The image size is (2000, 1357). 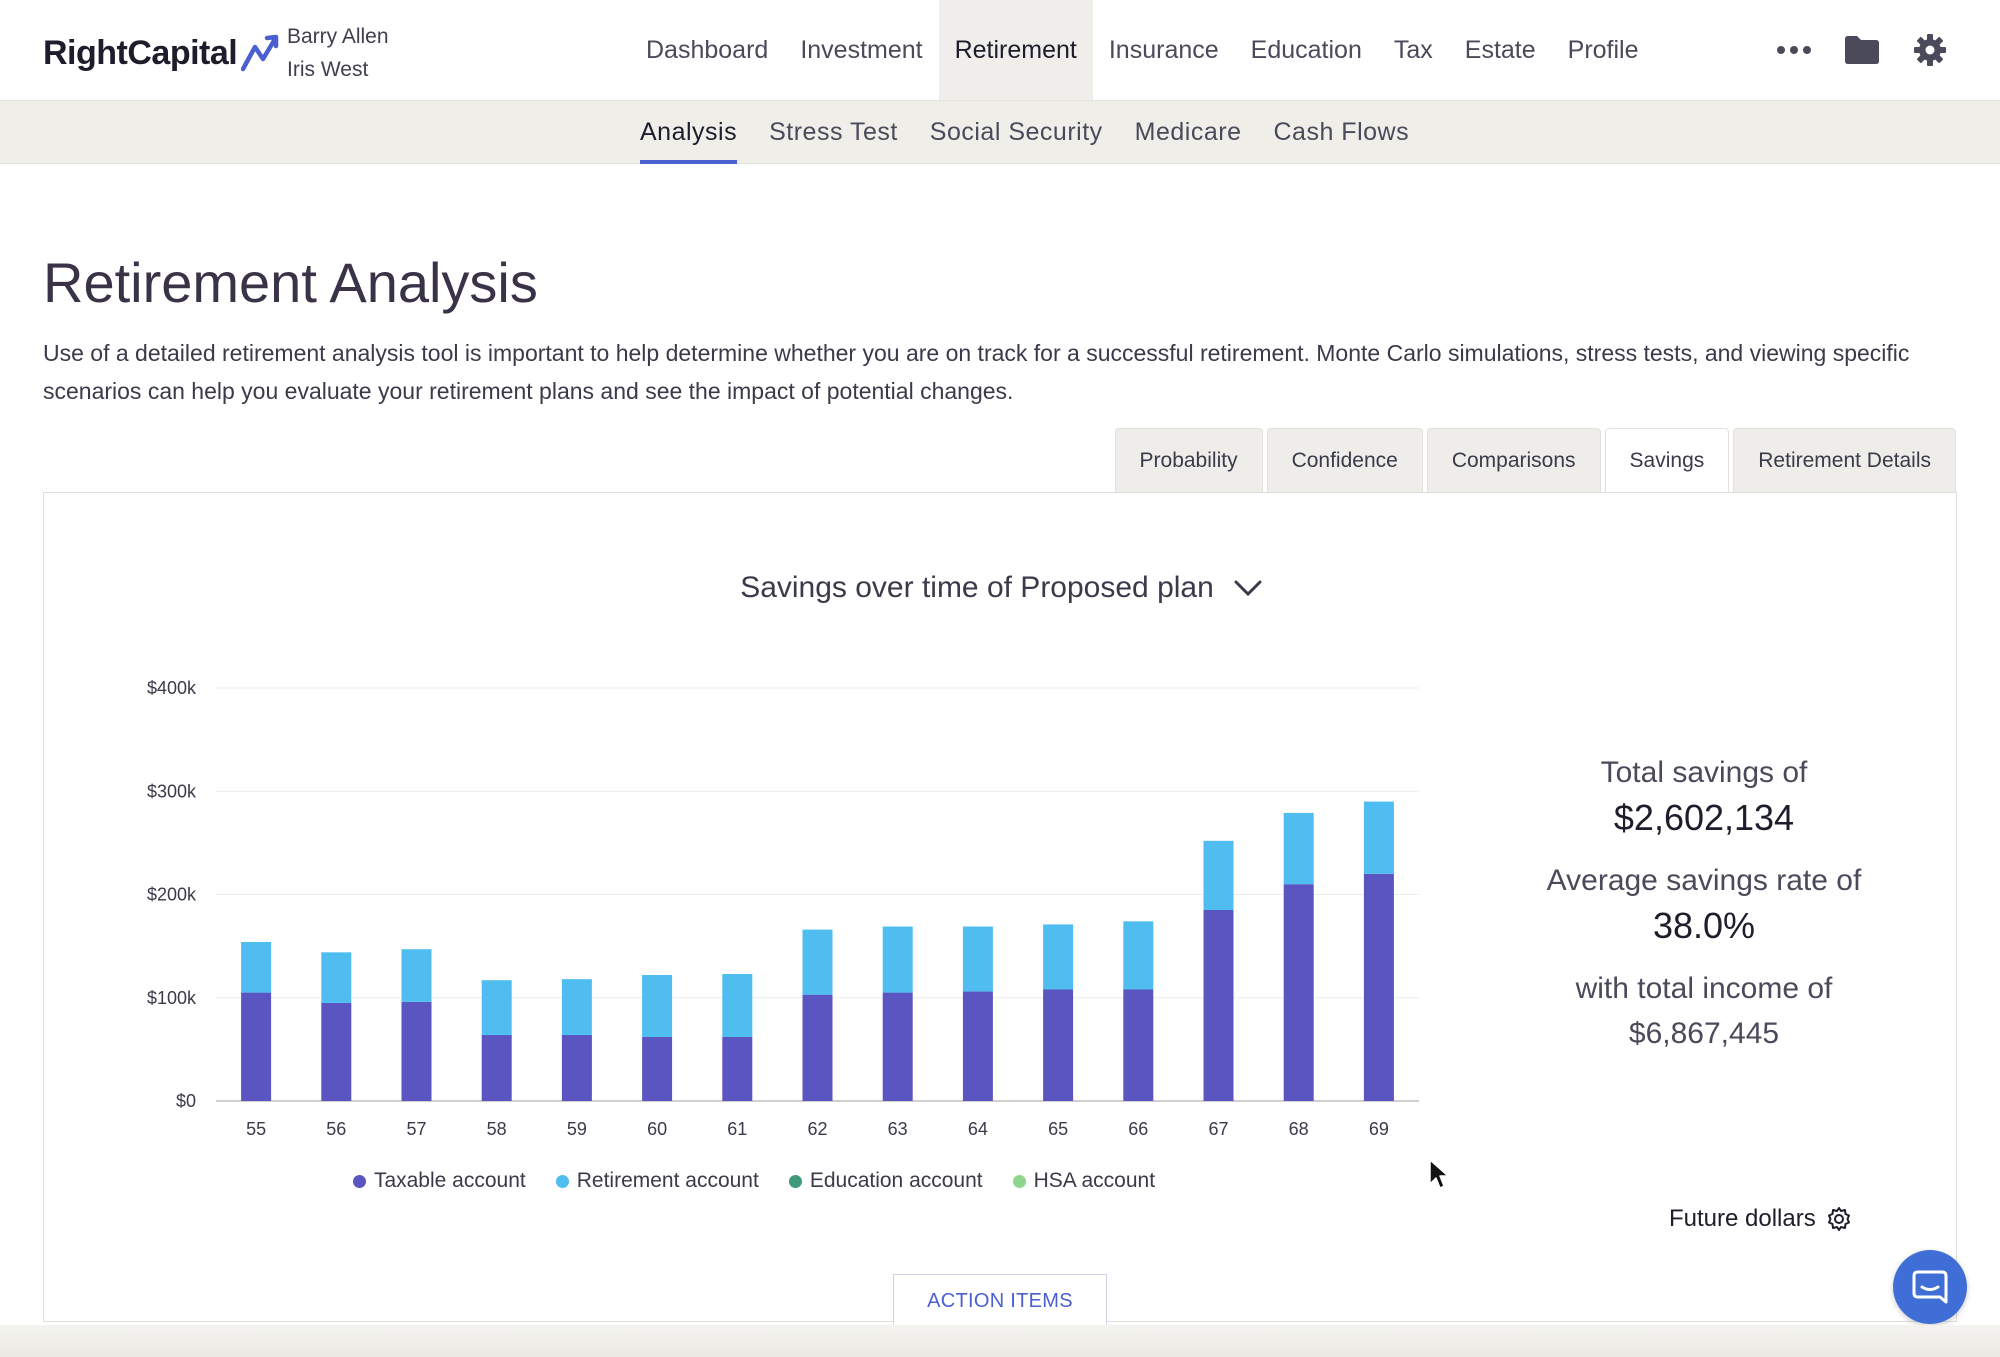 I want to click on tab-confidence: Confidence, so click(x=1344, y=460).